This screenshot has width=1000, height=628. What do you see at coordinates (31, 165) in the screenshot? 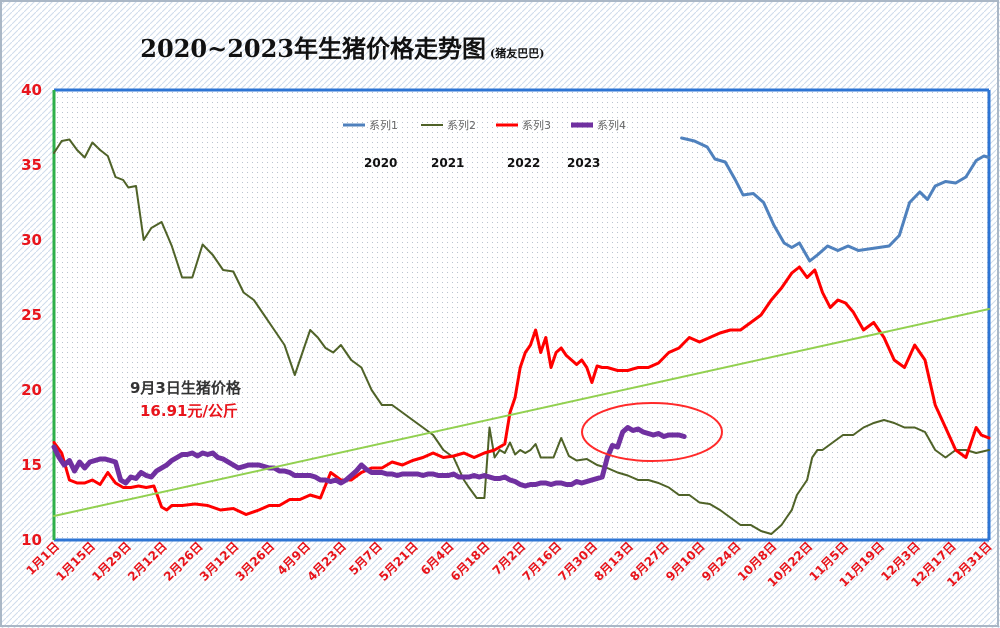
I see `y-tick-label: 35` at bounding box center [31, 165].